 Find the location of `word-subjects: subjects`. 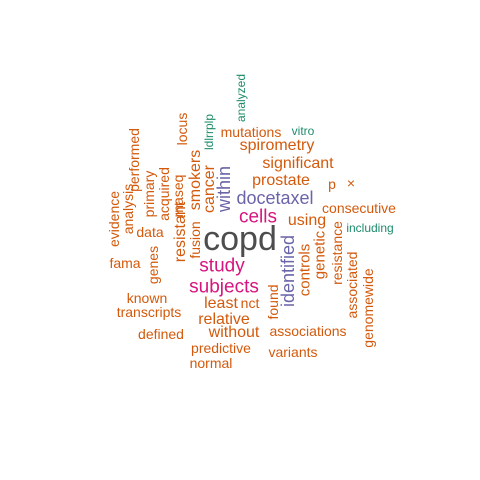

word-subjects: subjects is located at coordinates (224, 287).